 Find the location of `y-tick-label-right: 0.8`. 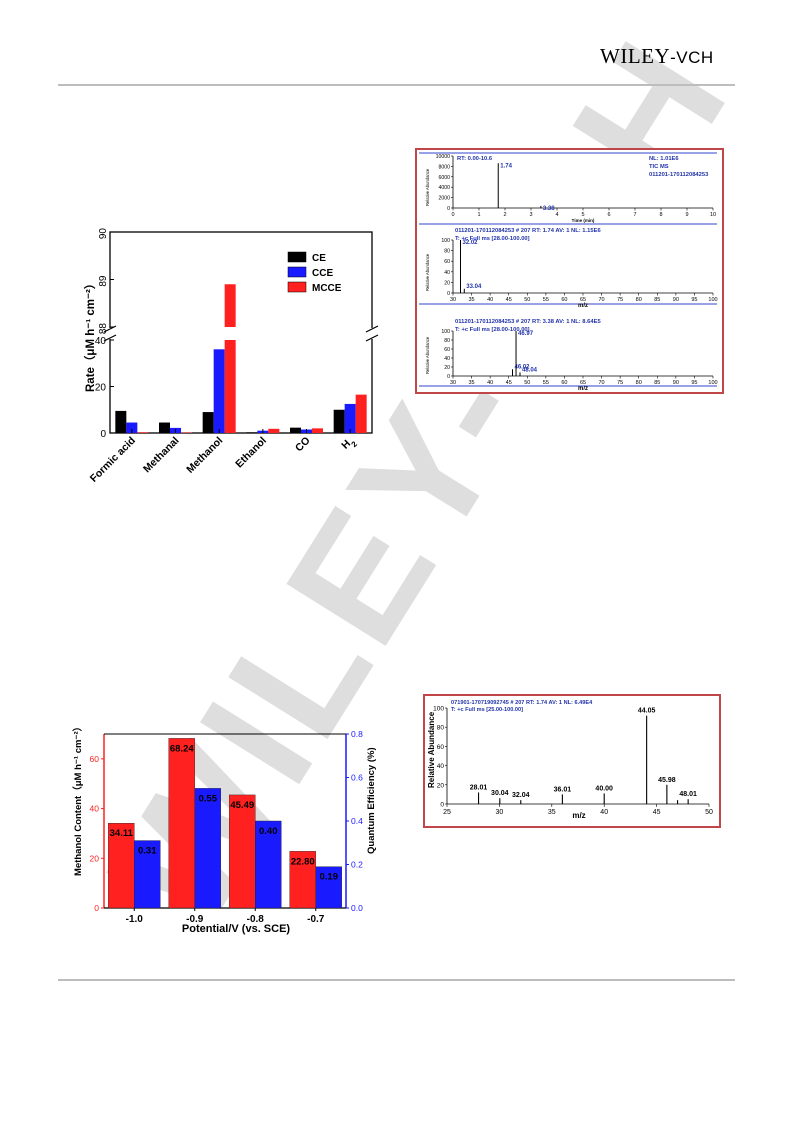

y-tick-label-right: 0.8 is located at coordinates (357, 734).